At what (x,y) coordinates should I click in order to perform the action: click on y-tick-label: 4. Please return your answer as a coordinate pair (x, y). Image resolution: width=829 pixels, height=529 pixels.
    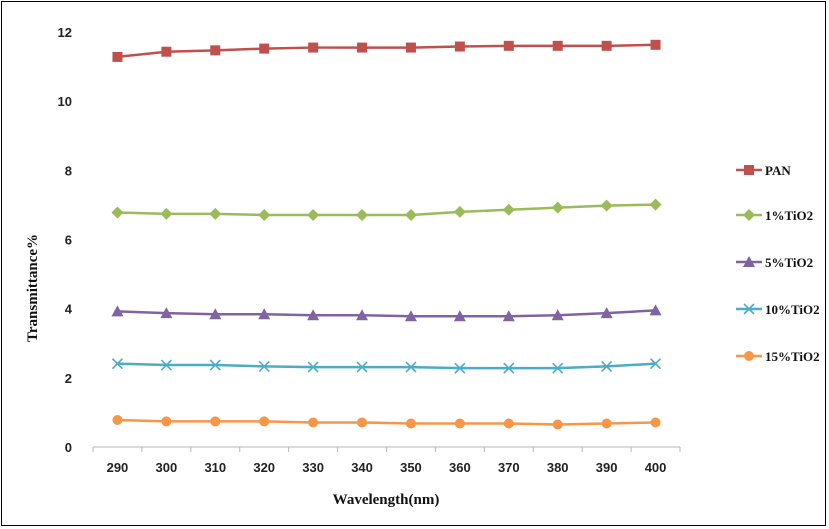
    Looking at the image, I should click on (69, 309).